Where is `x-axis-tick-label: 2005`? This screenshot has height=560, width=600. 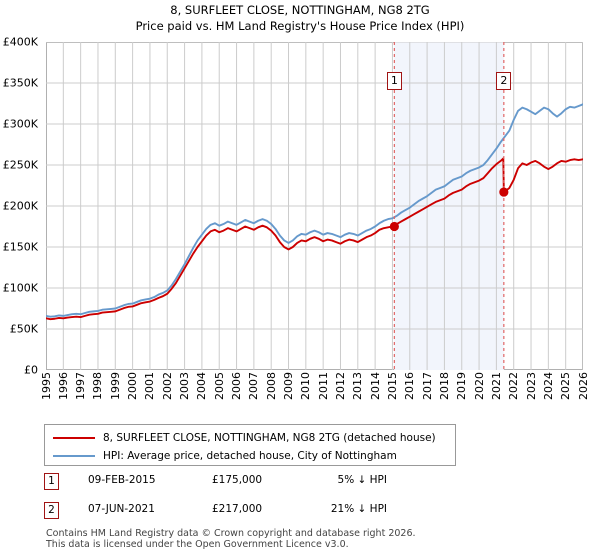 x-axis-tick-label: 2005 is located at coordinates (219, 386).